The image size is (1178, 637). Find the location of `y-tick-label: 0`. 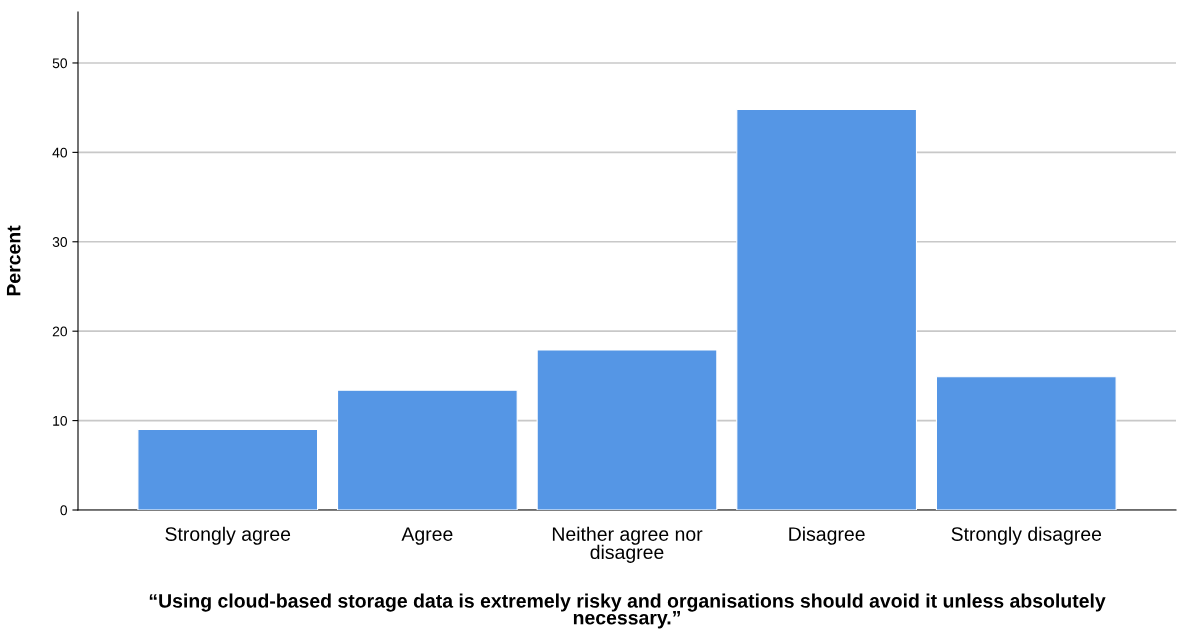

y-tick-label: 0 is located at coordinates (64, 510).